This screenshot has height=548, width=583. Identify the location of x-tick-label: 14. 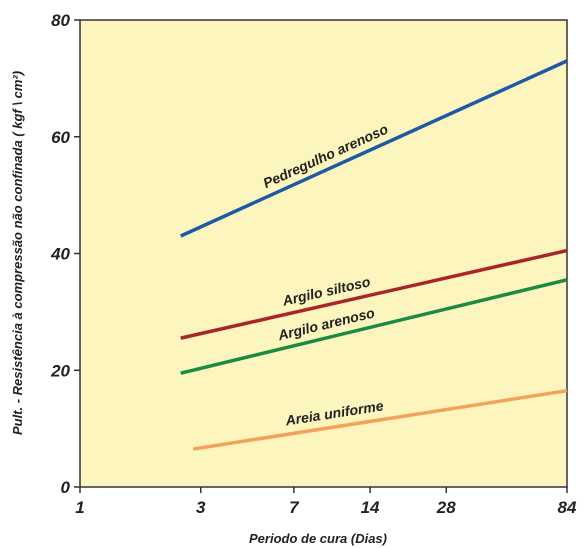
(370, 507).